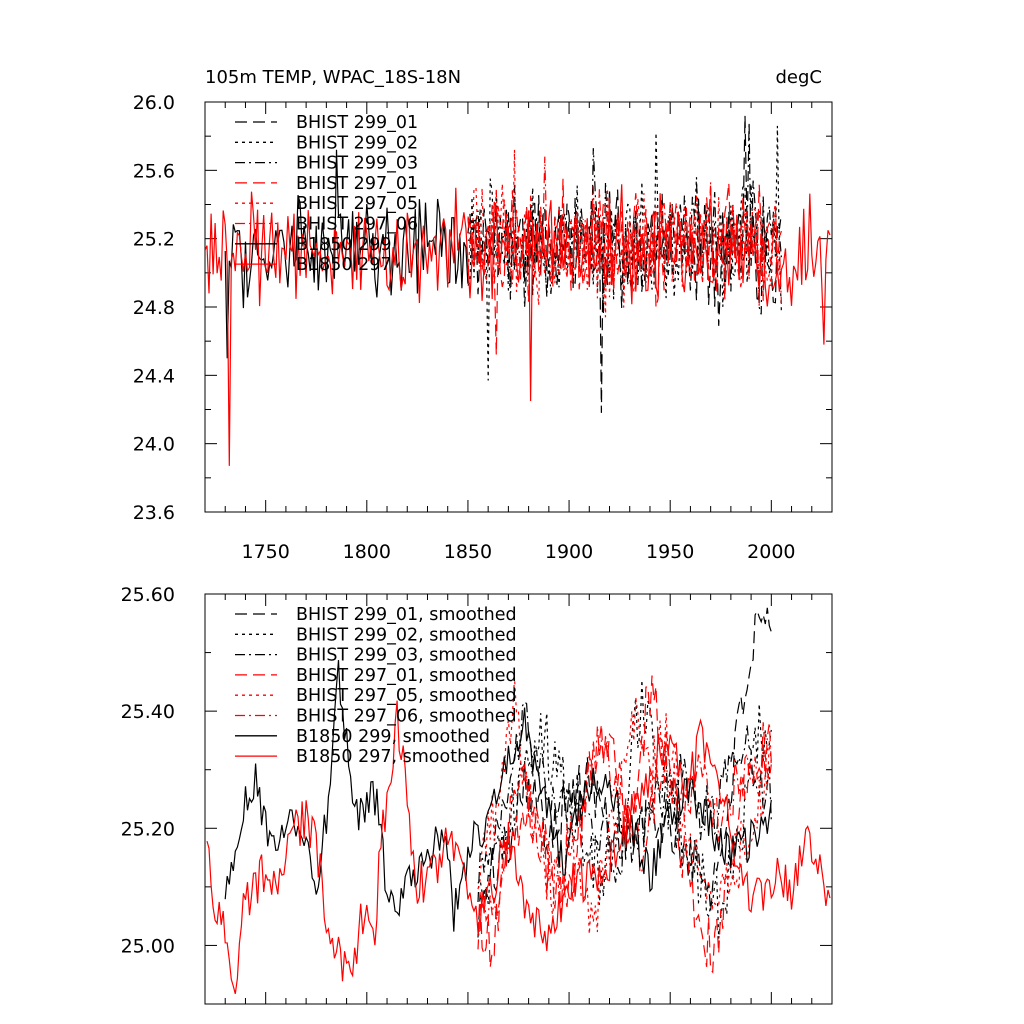 The width and height of the screenshot is (1024, 1024). I want to click on top-legend-label: B1850 297, so click(344, 265).